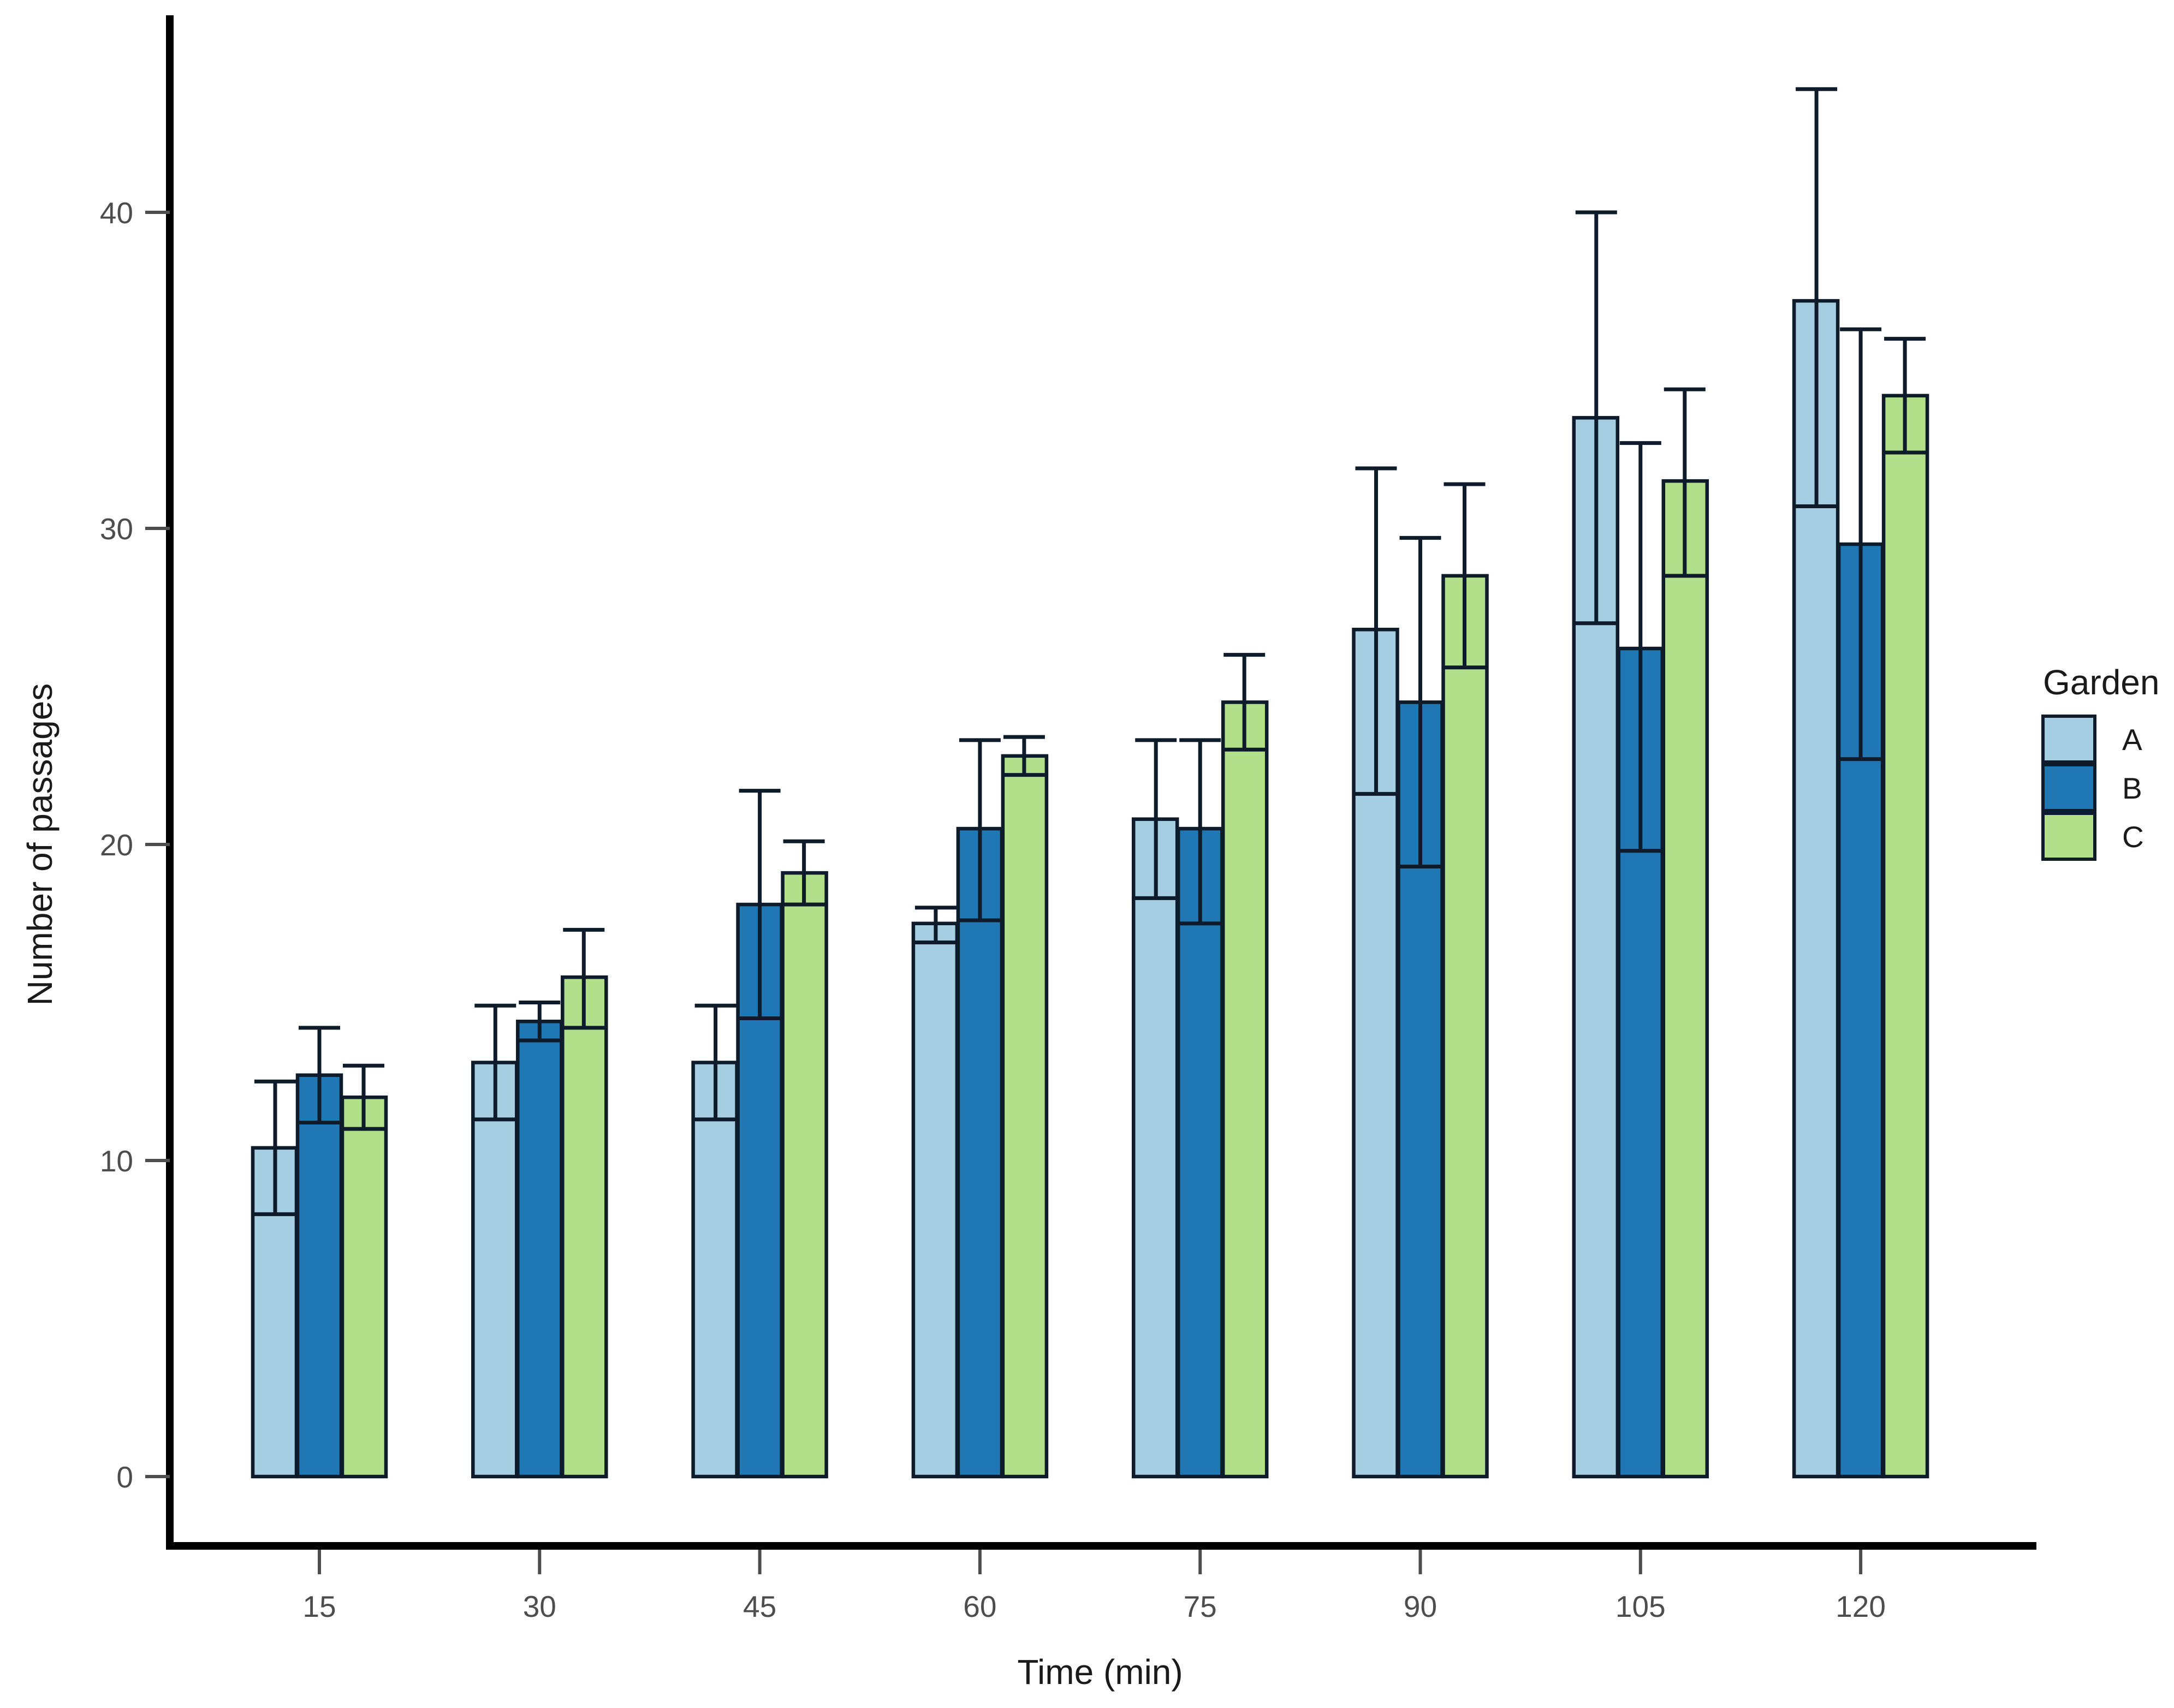  What do you see at coordinates (124, 1477) in the screenshot?
I see `y-tick-label: 0` at bounding box center [124, 1477].